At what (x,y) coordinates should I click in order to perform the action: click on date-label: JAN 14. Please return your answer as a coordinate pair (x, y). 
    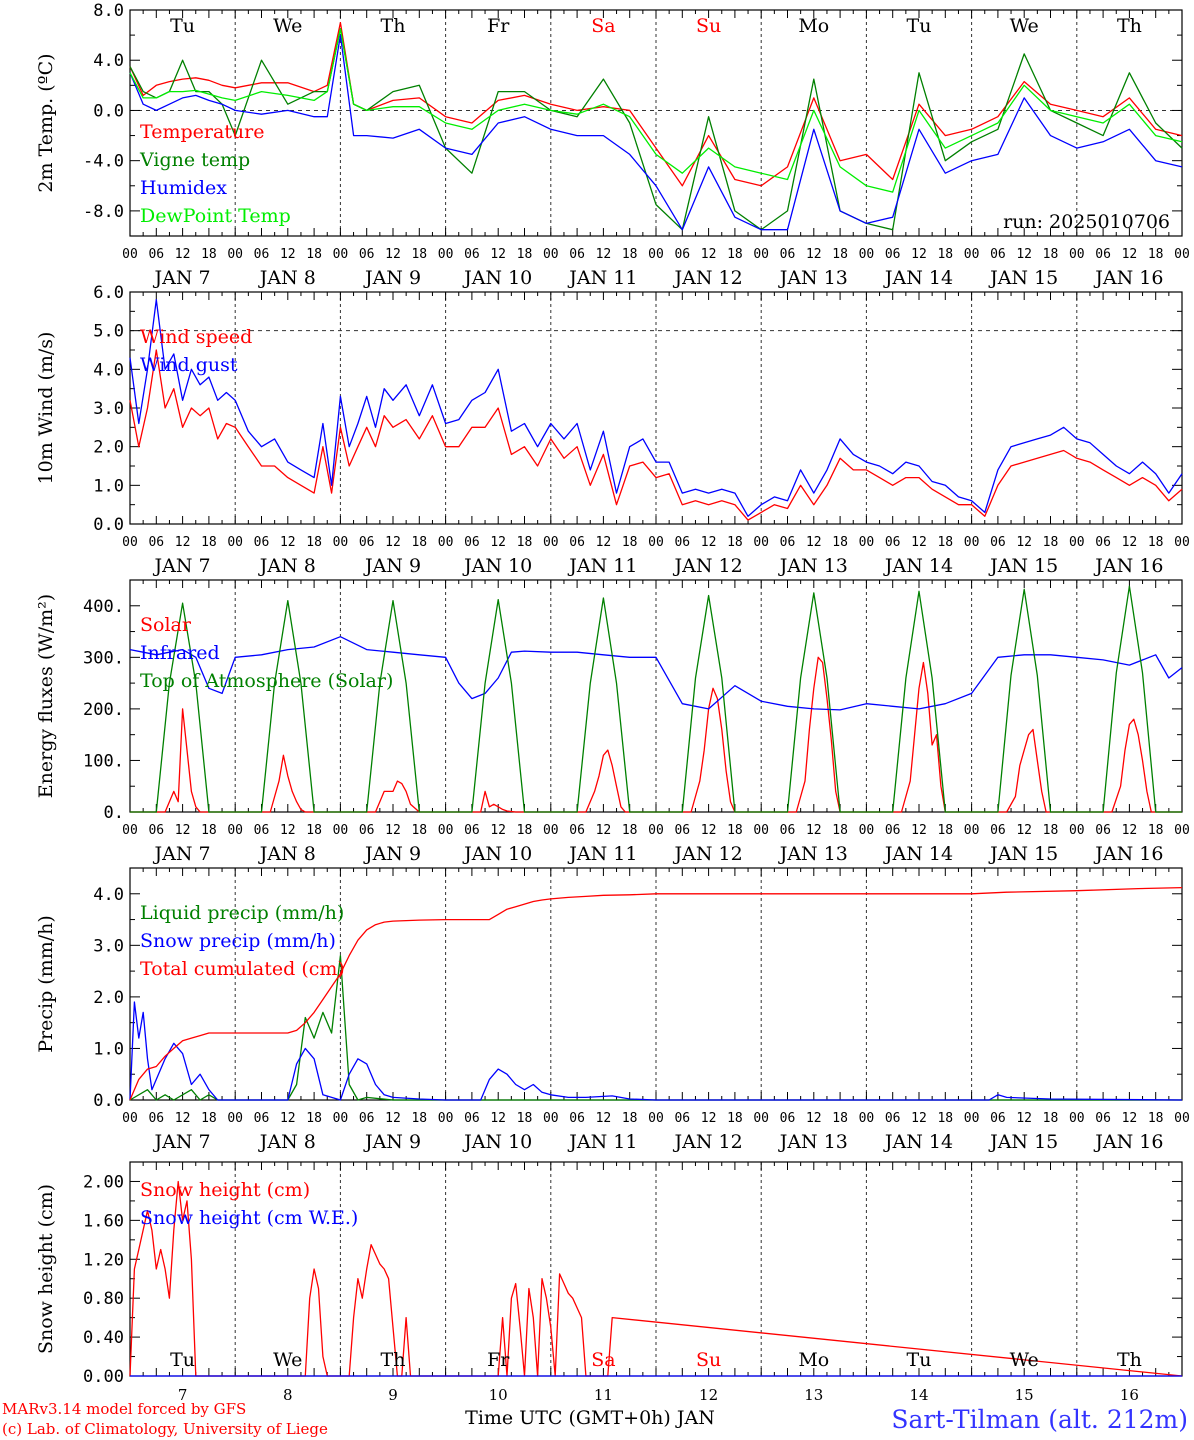
    Looking at the image, I should click on (918, 566).